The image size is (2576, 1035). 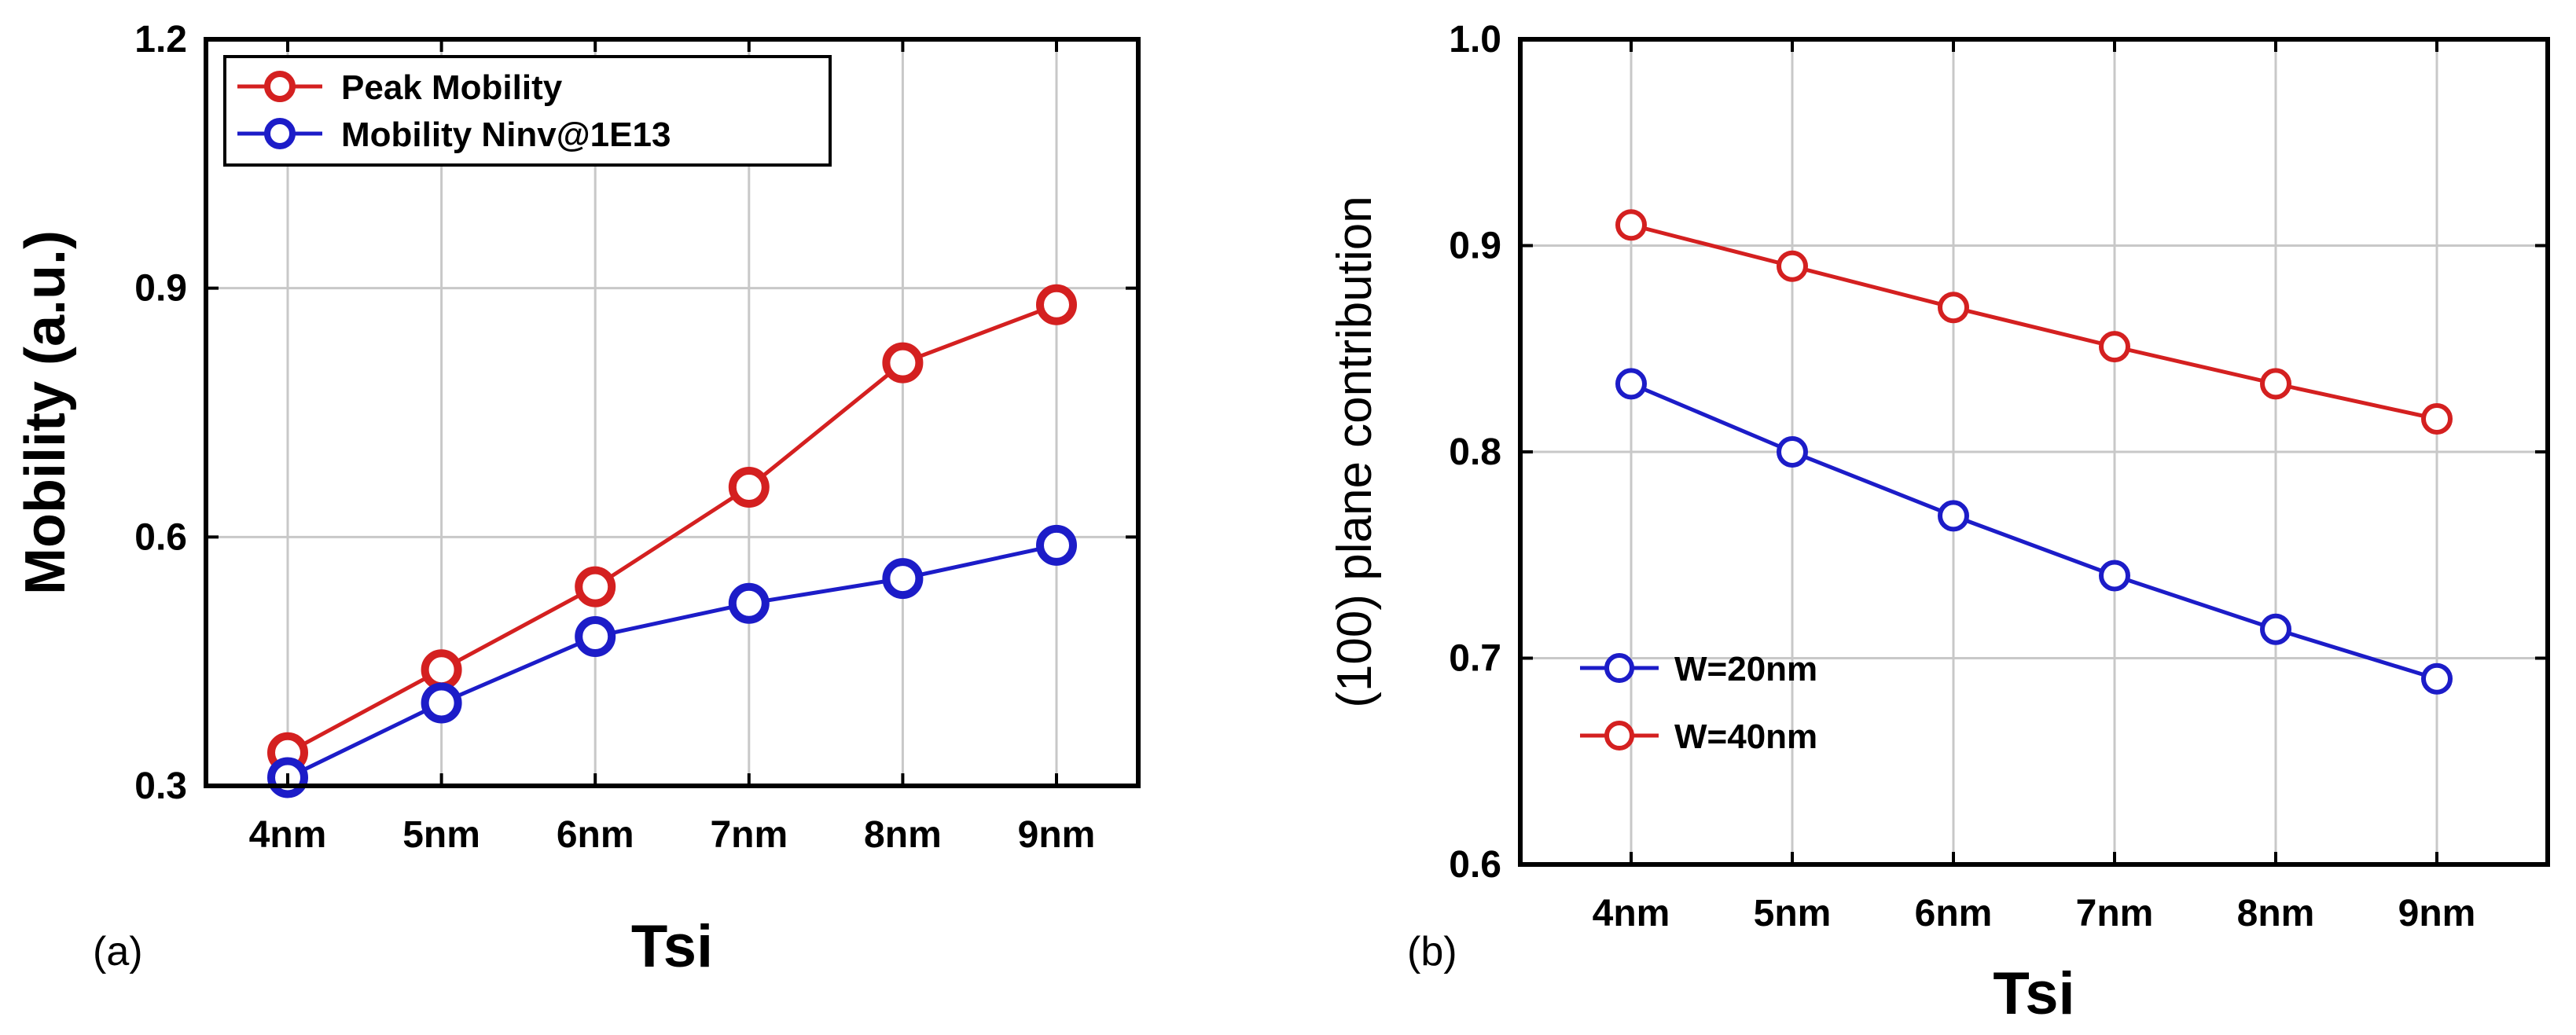 I want to click on y-axis-title-b: (100) plane contribution, so click(x=1355, y=451).